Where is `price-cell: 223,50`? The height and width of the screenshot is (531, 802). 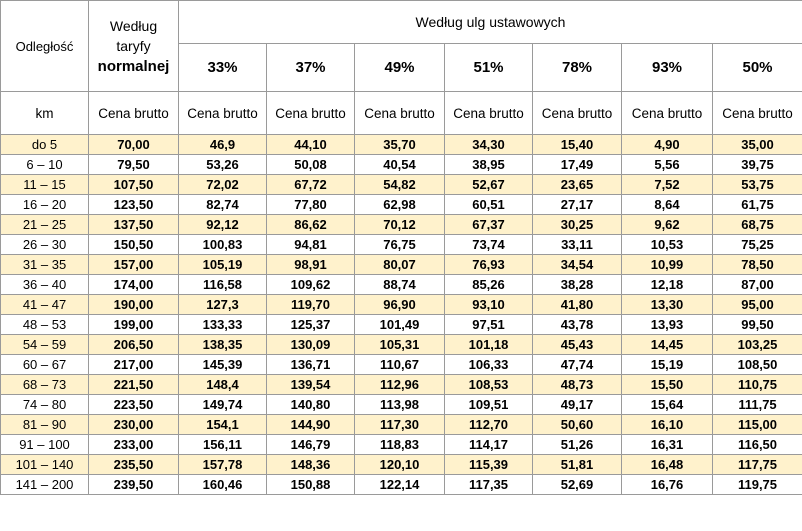
price-cell: 223,50 is located at coordinates (133, 404).